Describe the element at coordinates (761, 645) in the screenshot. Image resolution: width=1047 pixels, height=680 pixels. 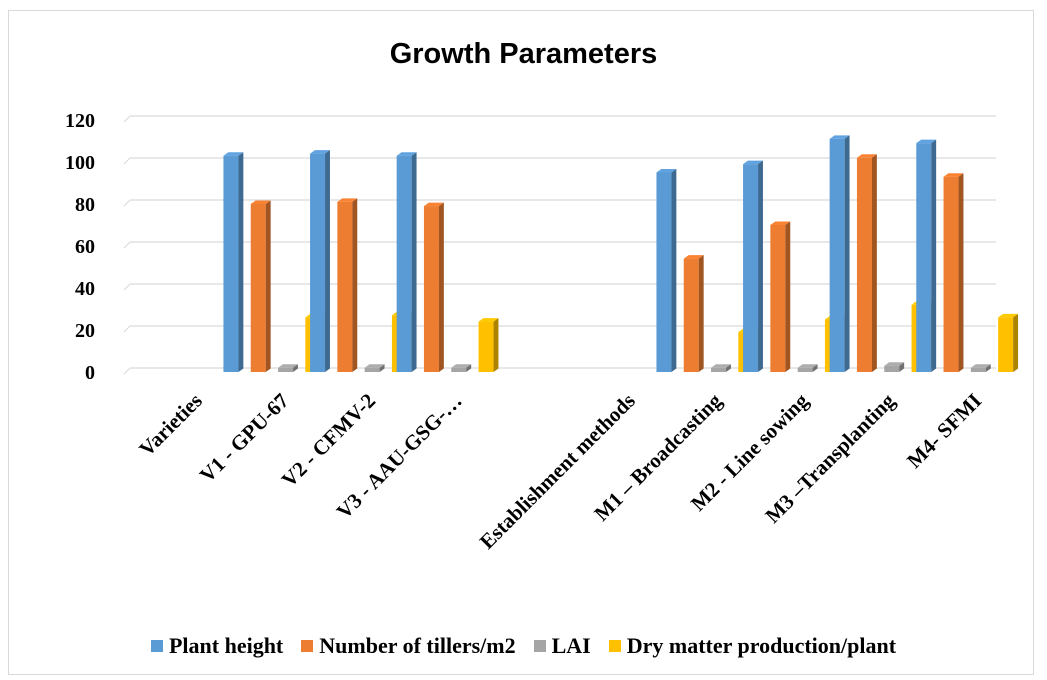
I see `legend-label: Dry matter production/plant` at that location.